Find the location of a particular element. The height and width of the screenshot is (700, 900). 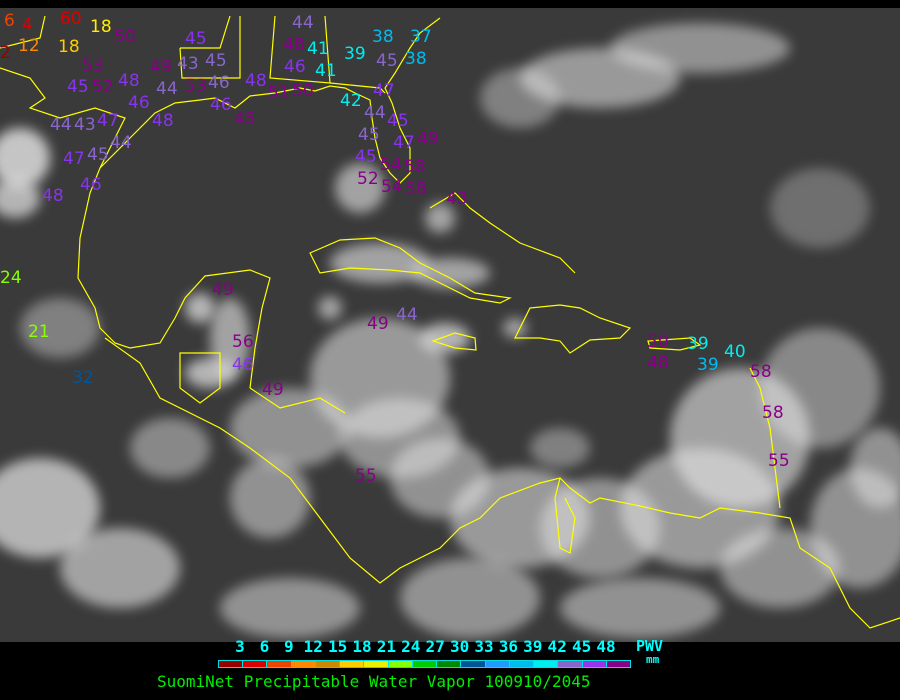

station-pwv-label: 24 is located at coordinates (11, 278).